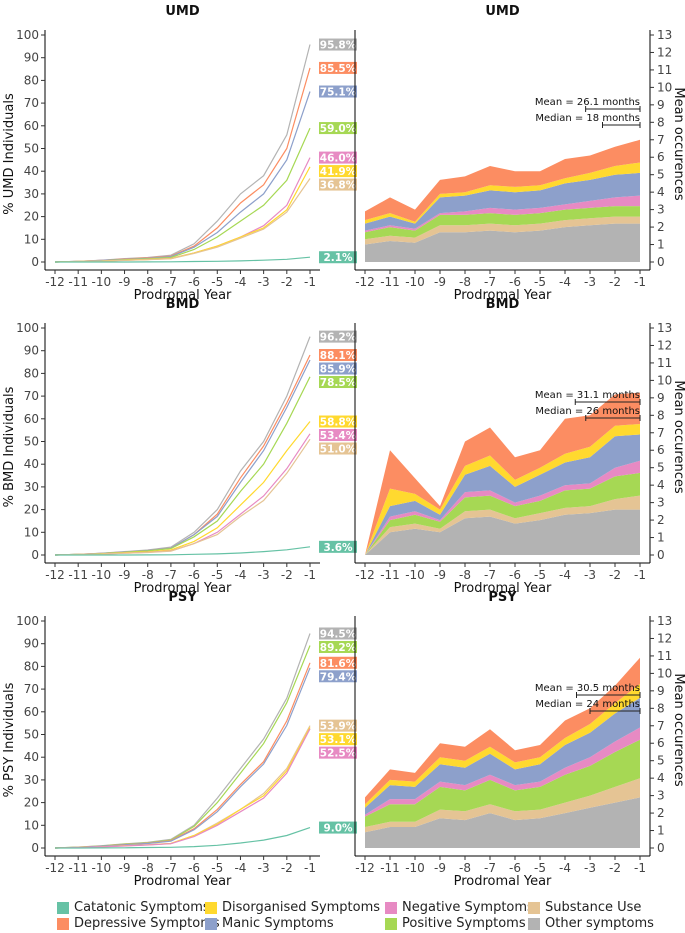 The height and width of the screenshot is (933, 685). I want to click on end-label-disorganised: 53.1%, so click(338, 740).